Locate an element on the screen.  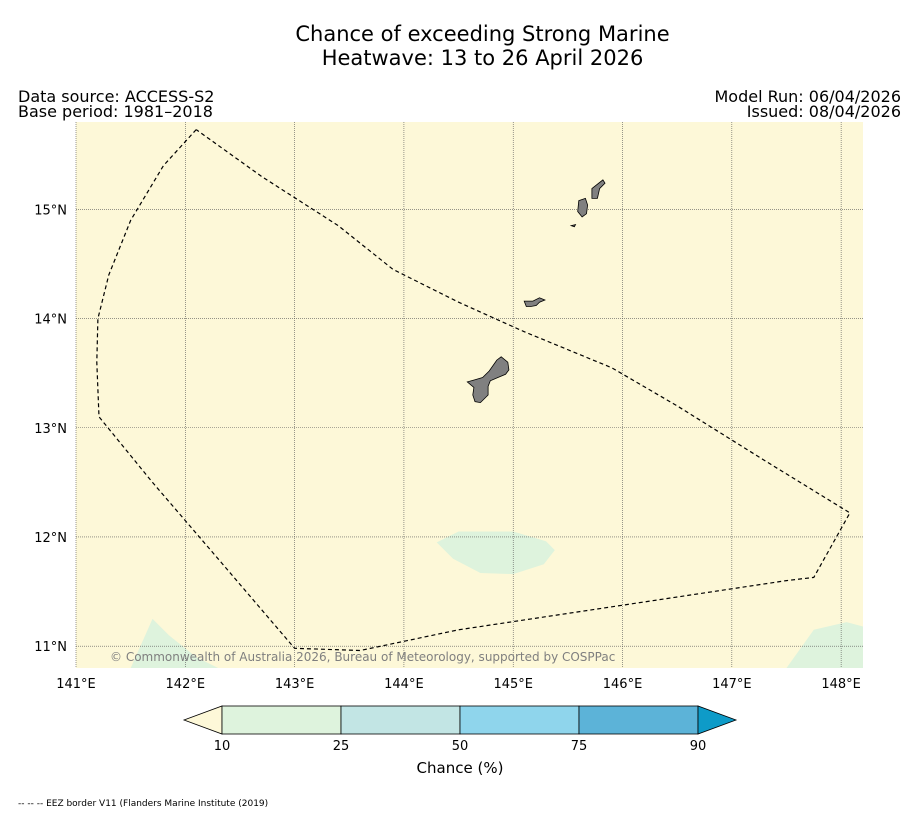
lon-tick-label: 141°E is located at coordinates (76, 684).